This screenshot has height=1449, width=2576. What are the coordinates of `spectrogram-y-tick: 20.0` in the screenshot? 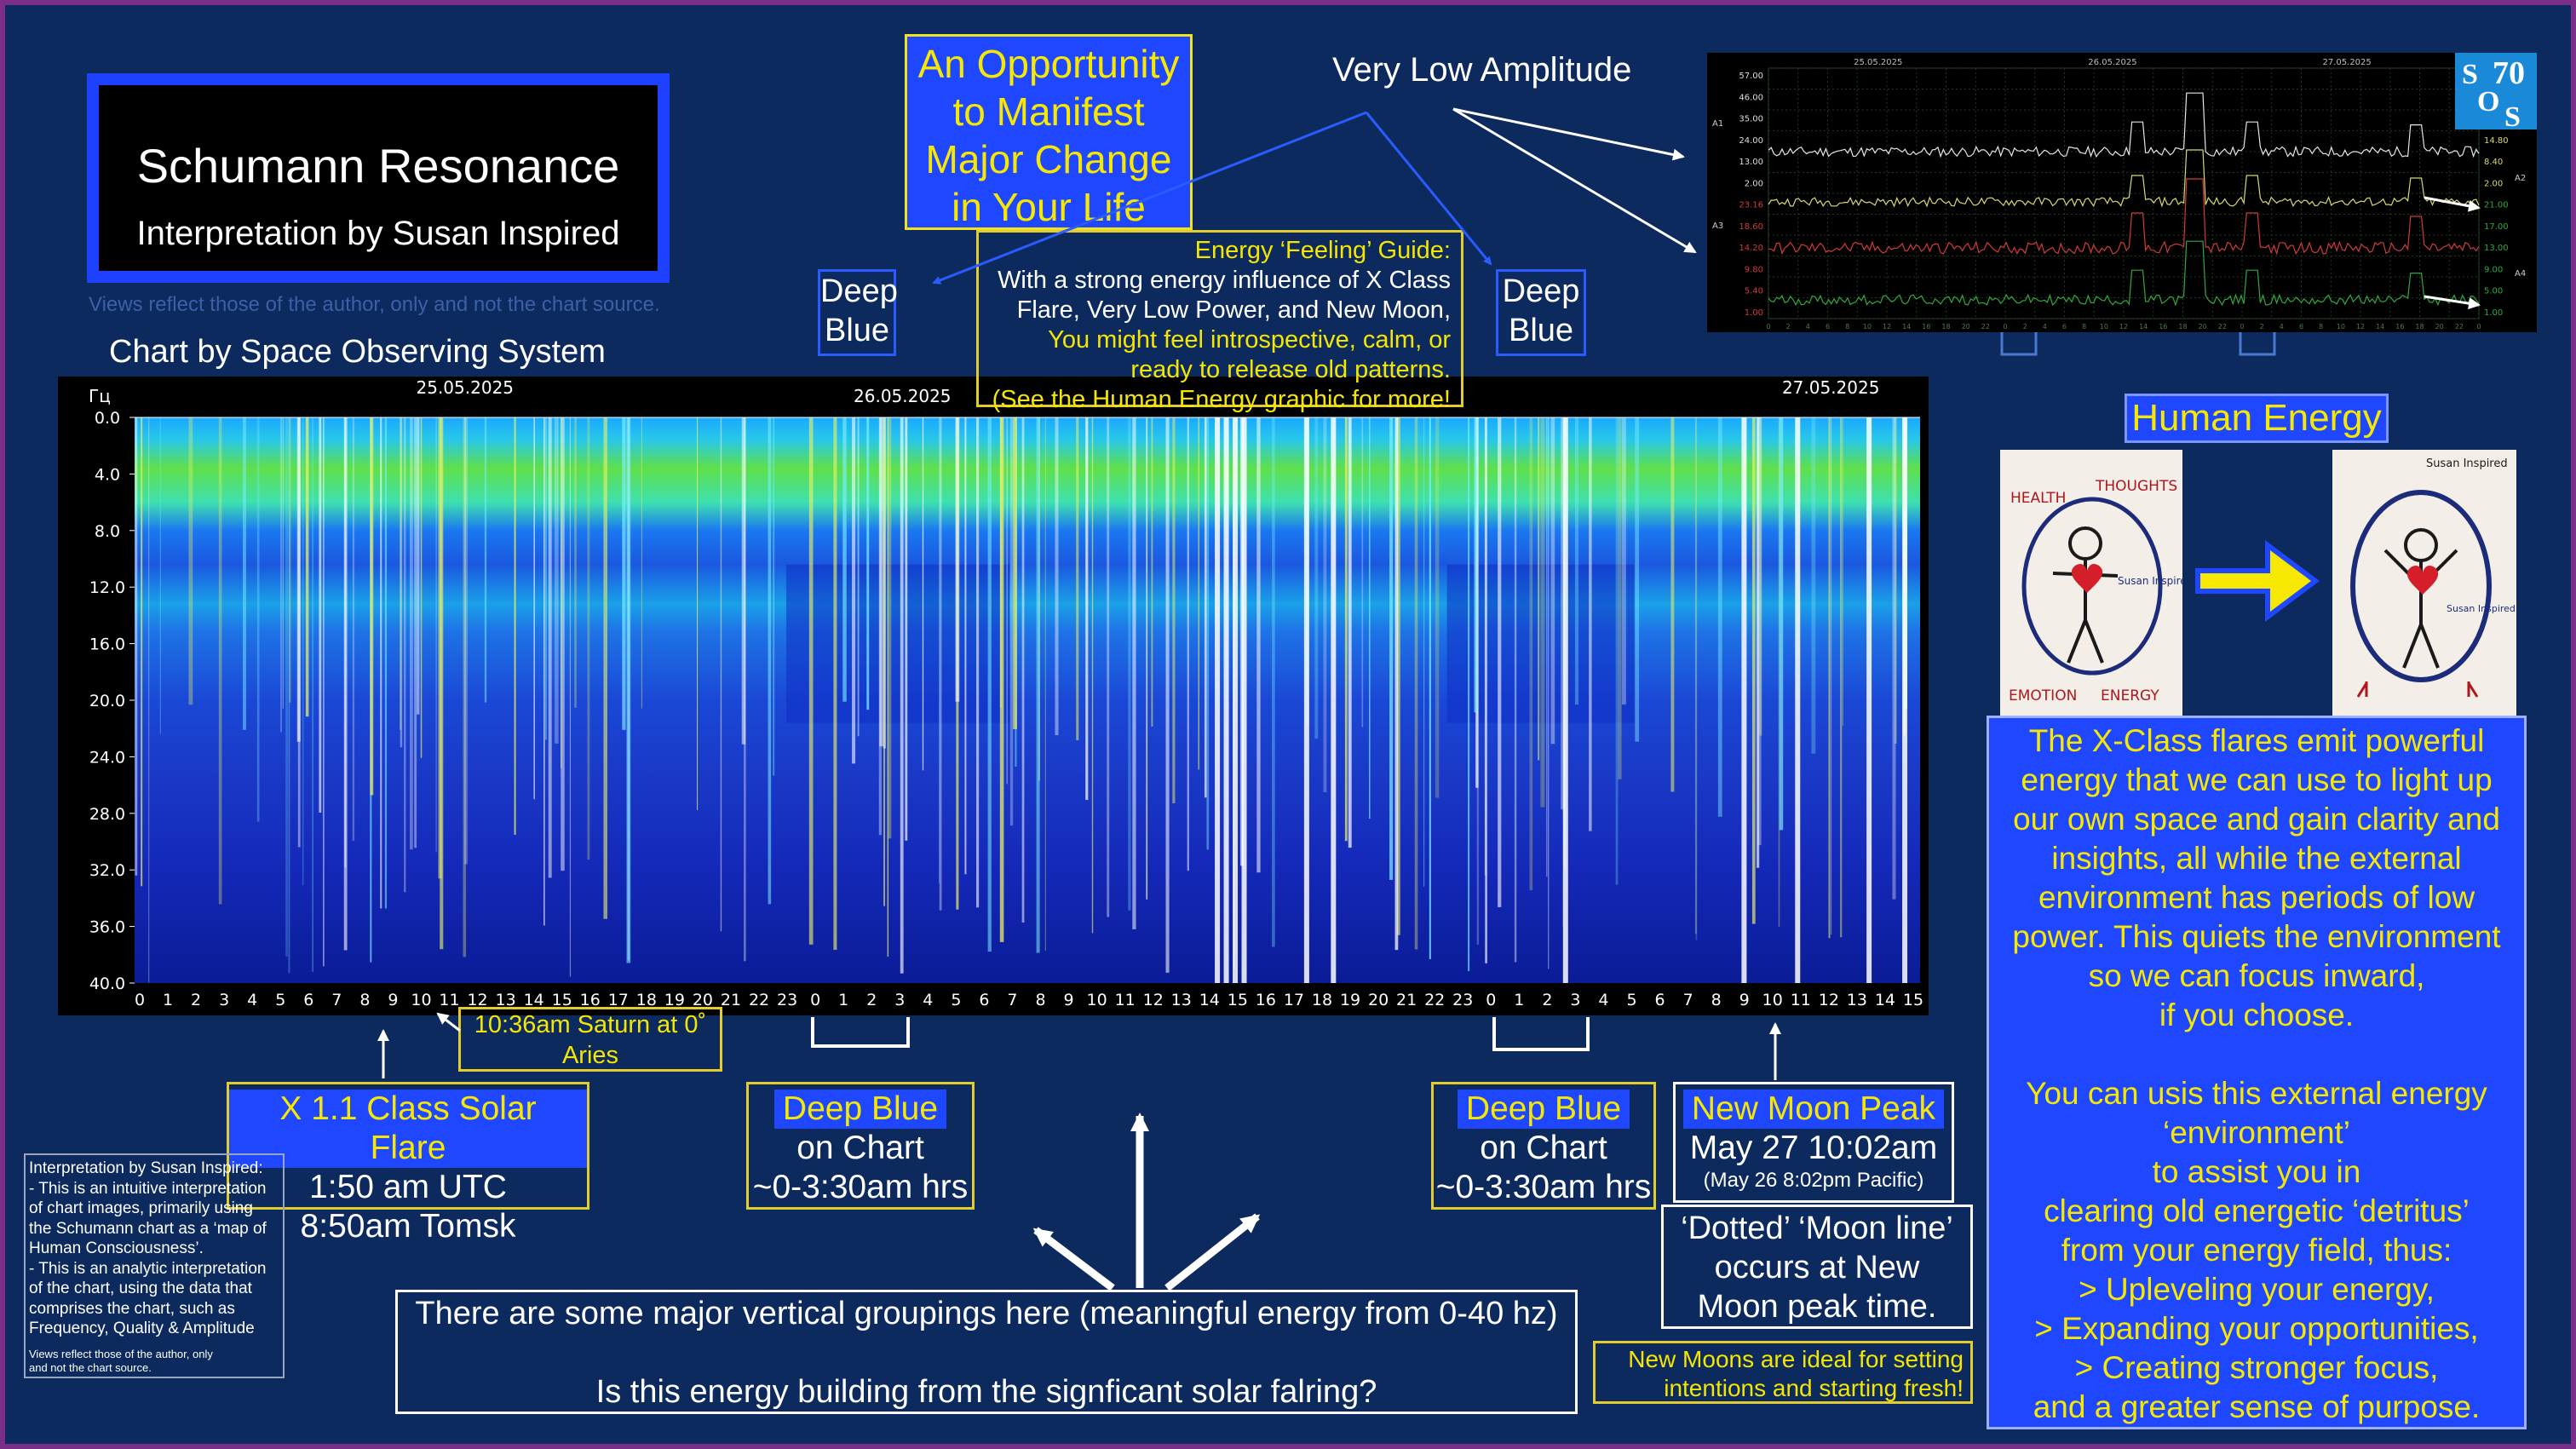 It's located at (107, 701).